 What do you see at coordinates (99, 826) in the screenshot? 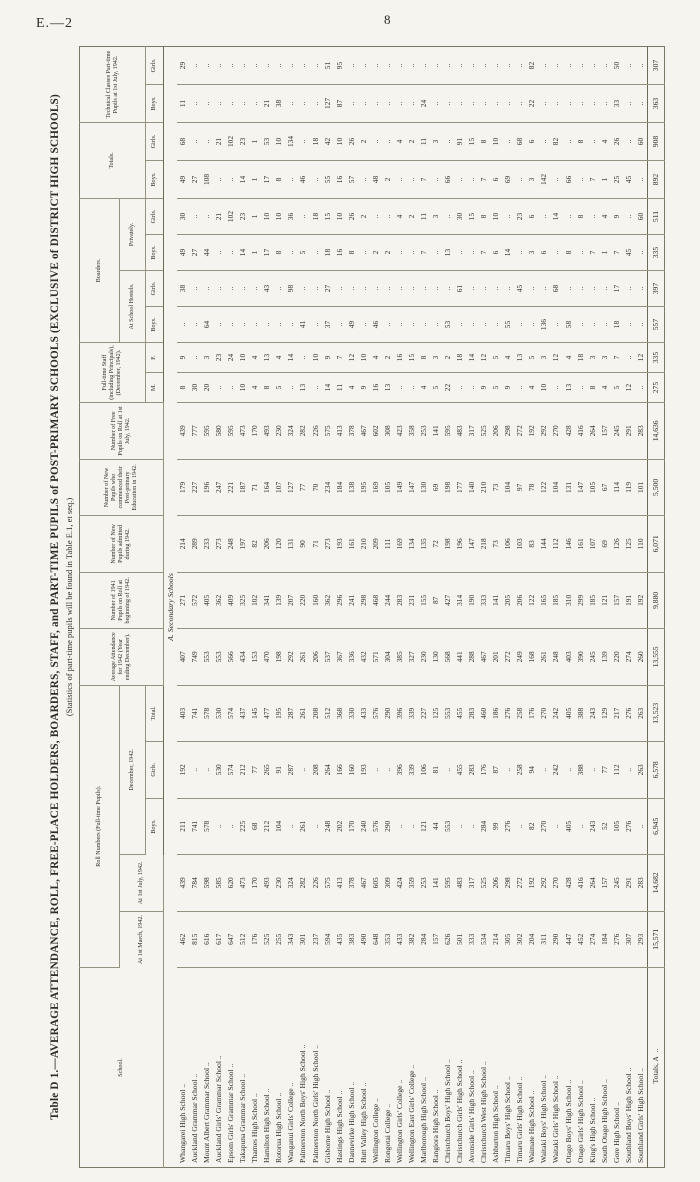
I see `col-group-roll: Roll Numbers (Full-time Pupils).` at bounding box center [99, 826].